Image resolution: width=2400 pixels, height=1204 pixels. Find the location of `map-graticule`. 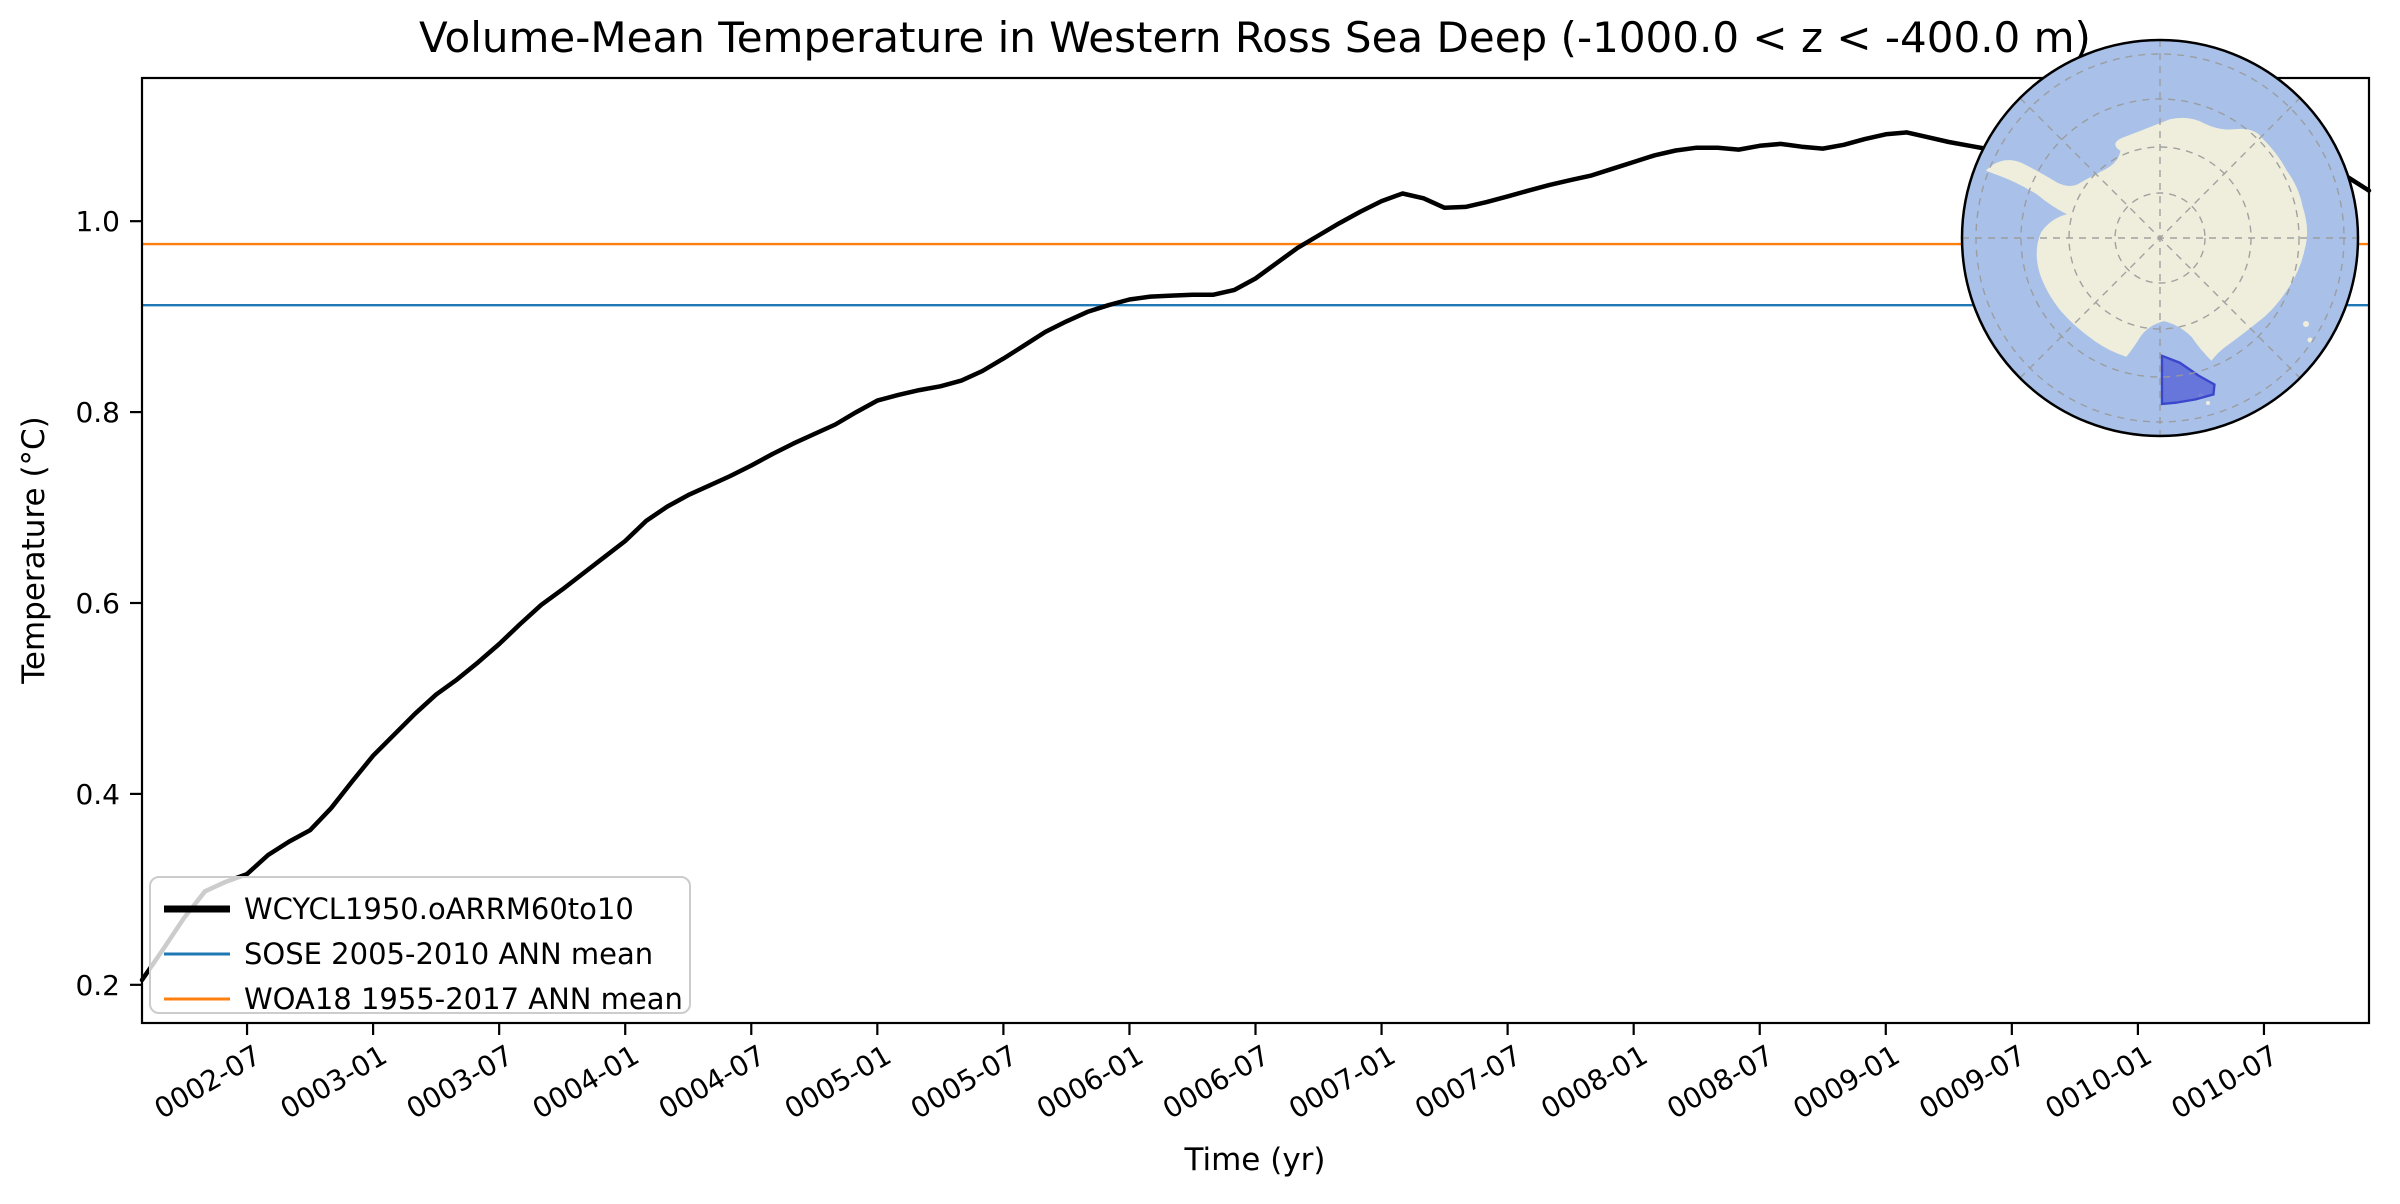

map-graticule is located at coordinates (2160, 238).